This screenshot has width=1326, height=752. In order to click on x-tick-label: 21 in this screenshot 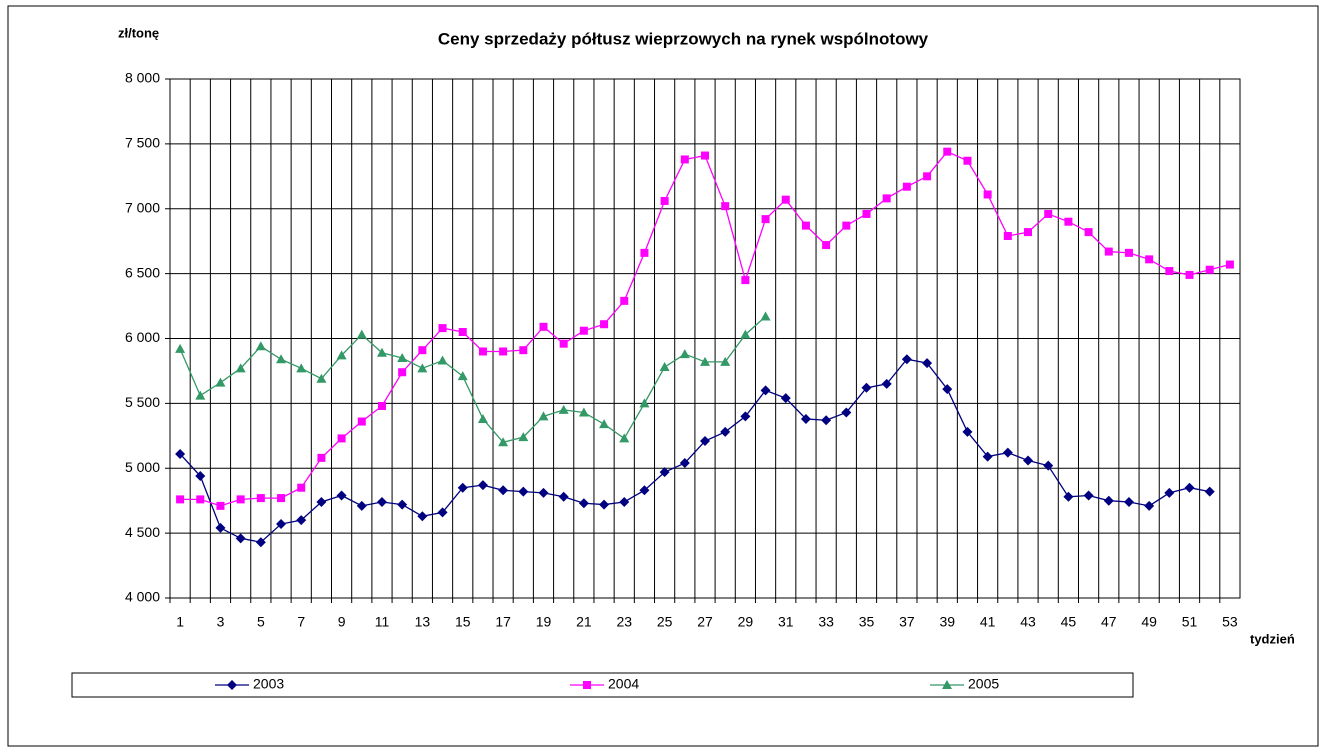, I will do `click(584, 622)`.